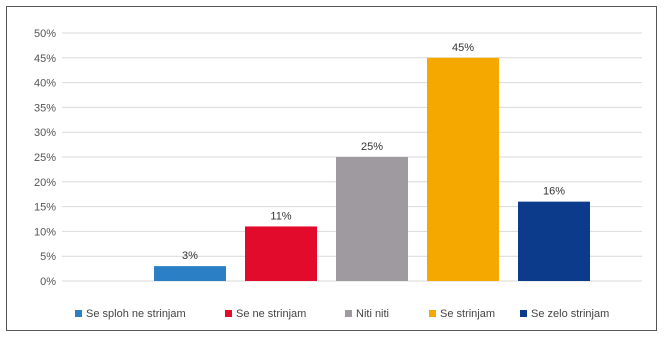 The image size is (665, 337). What do you see at coordinates (45, 34) in the screenshot?
I see `y-tick-label: 50%` at bounding box center [45, 34].